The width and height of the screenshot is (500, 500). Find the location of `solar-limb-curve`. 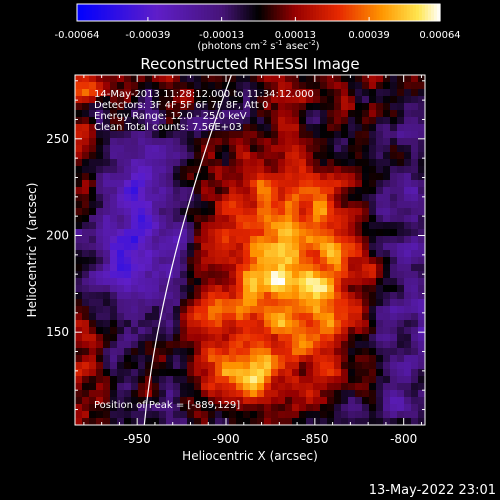

solar-limb-curve is located at coordinates (187, 250).